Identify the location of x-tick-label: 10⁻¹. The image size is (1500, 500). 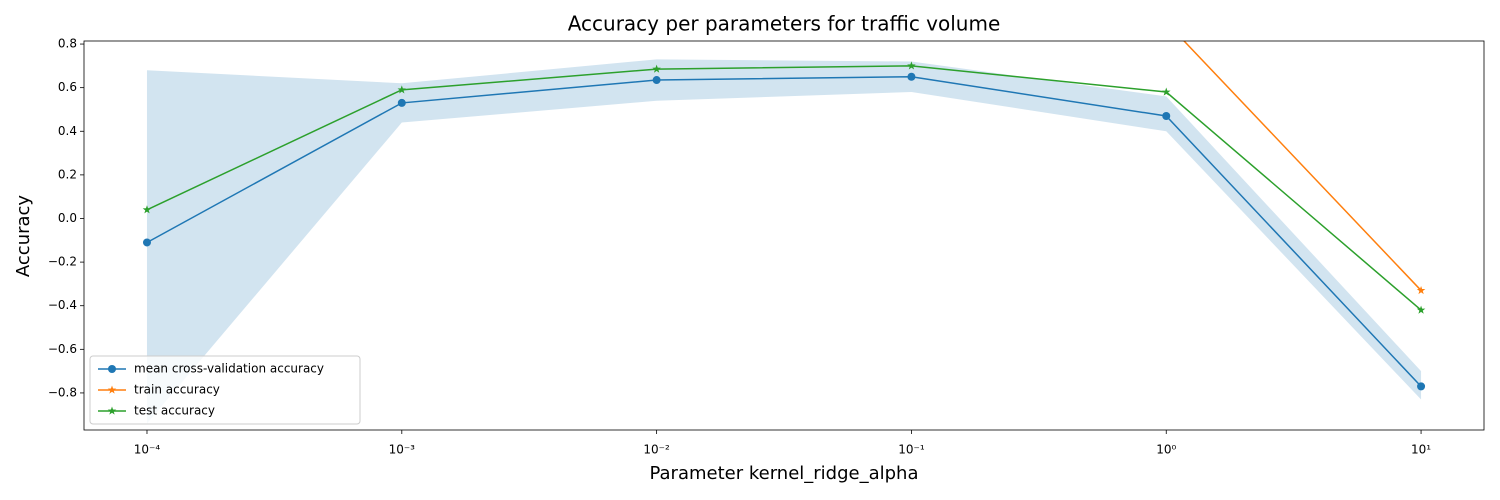
(911, 450).